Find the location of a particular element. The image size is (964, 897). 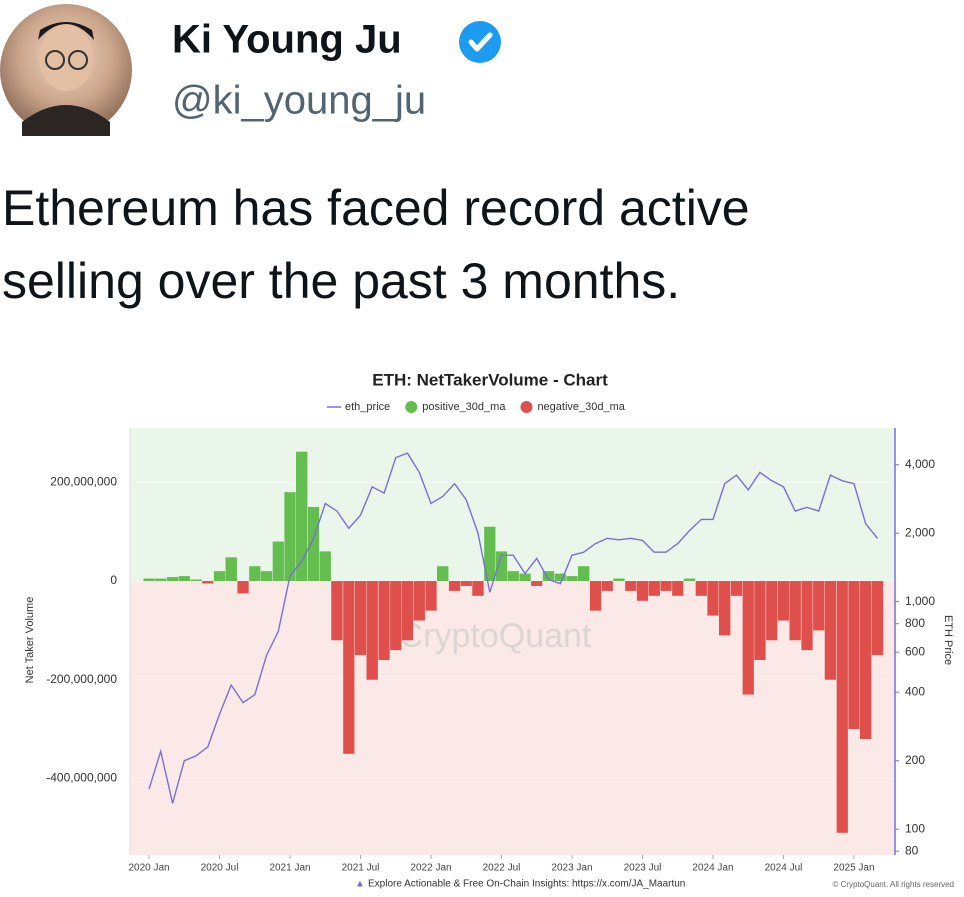

x-tick-label: 2022 Jan is located at coordinates (430, 868).